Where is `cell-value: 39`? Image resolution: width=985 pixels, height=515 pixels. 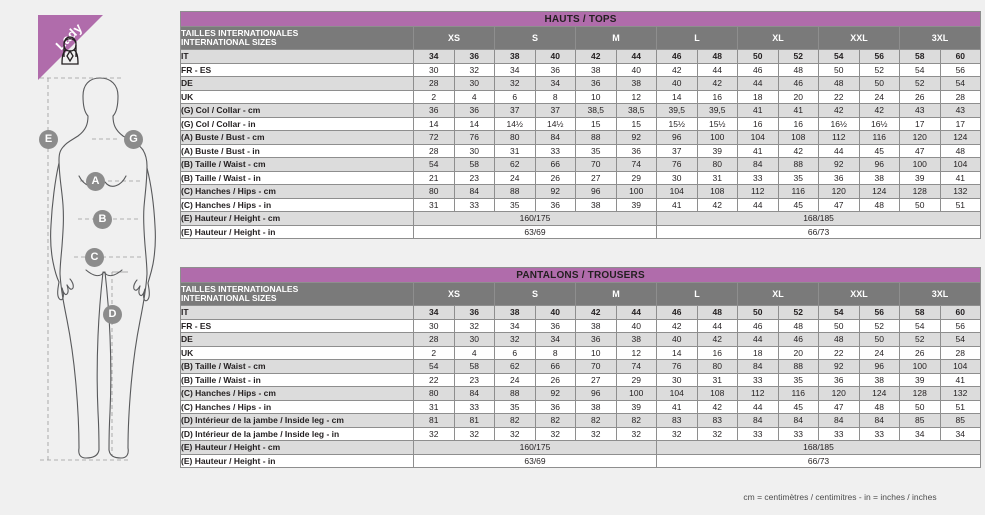 cell-value: 39 is located at coordinates (717, 150).